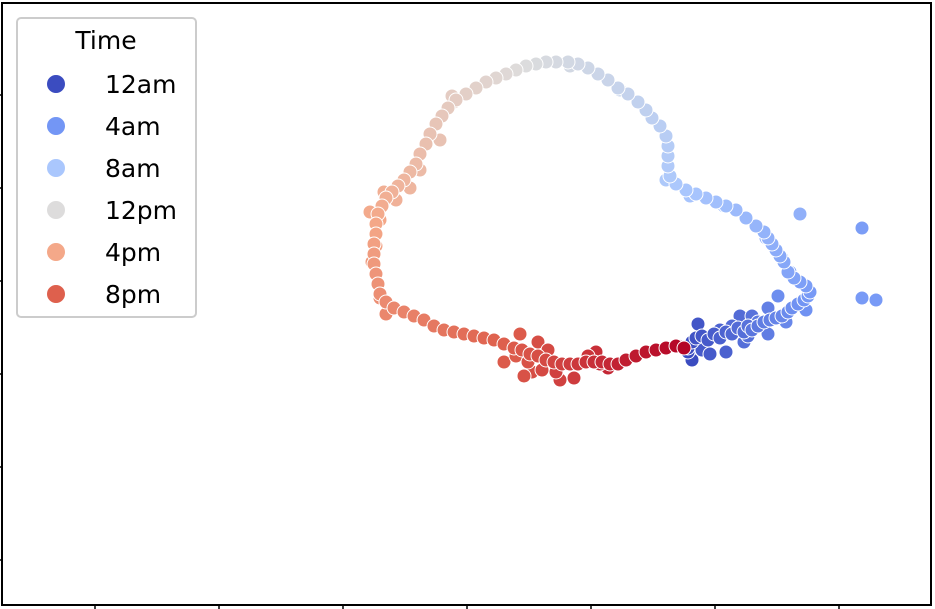 This screenshot has width=935, height=609. What do you see at coordinates (103, 126) in the screenshot?
I see `legend-entry: 4am` at bounding box center [103, 126].